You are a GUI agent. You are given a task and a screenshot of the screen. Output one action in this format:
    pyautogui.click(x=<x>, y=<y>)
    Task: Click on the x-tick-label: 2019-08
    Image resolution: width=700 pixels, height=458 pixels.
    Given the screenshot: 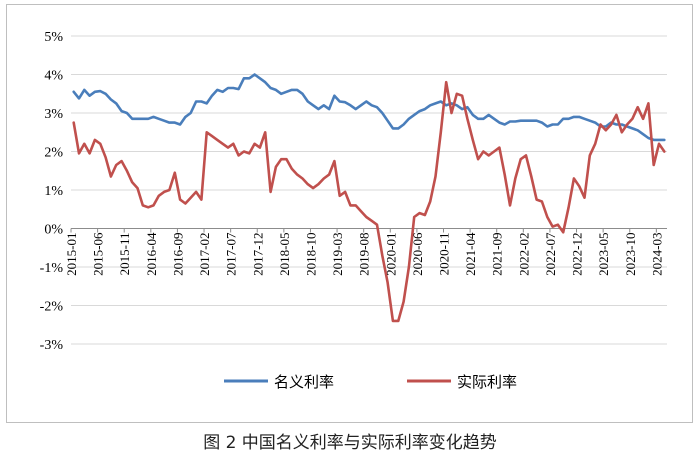 What is the action you would take?
    pyautogui.click(x=364, y=254)
    